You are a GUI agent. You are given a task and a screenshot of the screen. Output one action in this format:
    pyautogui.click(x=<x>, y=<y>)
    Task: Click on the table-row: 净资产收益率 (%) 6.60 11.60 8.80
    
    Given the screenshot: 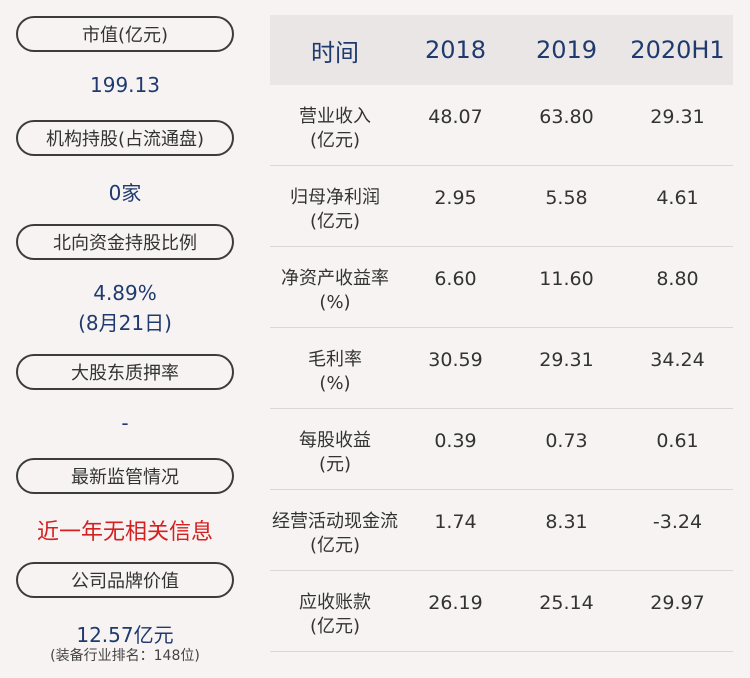 What is the action you would take?
    pyautogui.click(x=501, y=287)
    